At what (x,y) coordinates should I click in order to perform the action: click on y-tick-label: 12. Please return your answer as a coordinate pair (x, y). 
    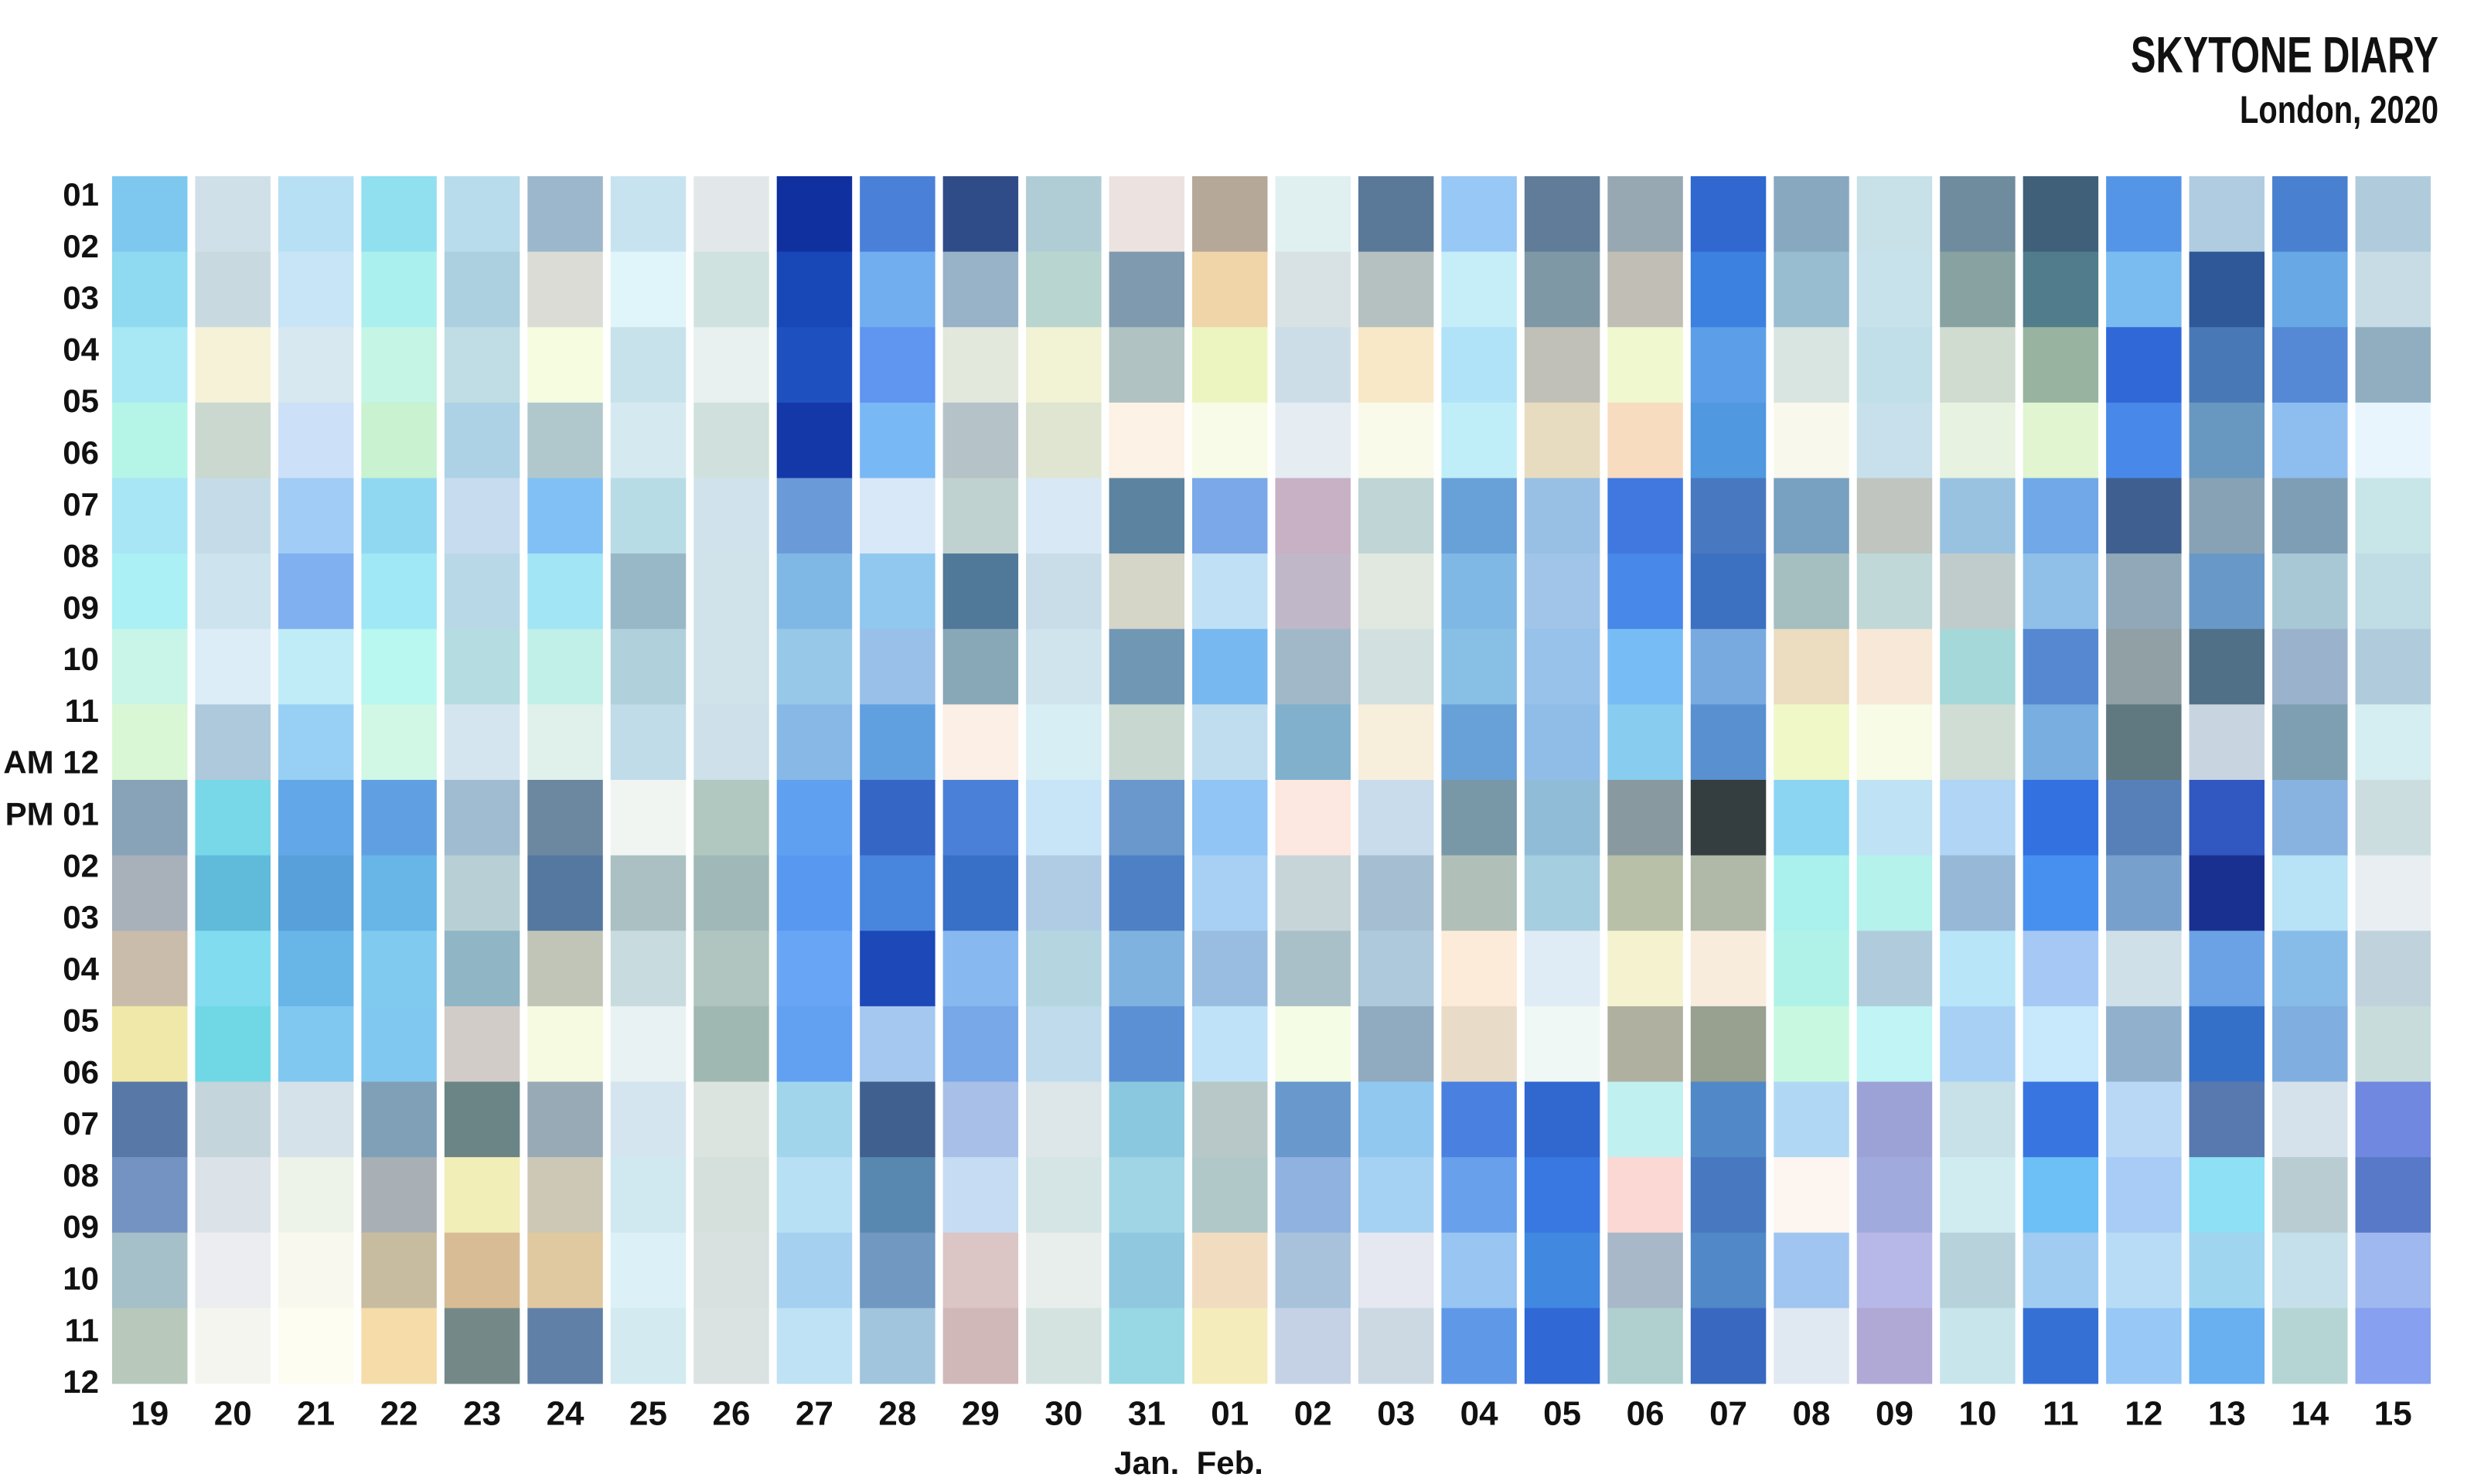
    Looking at the image, I should click on (81, 1381).